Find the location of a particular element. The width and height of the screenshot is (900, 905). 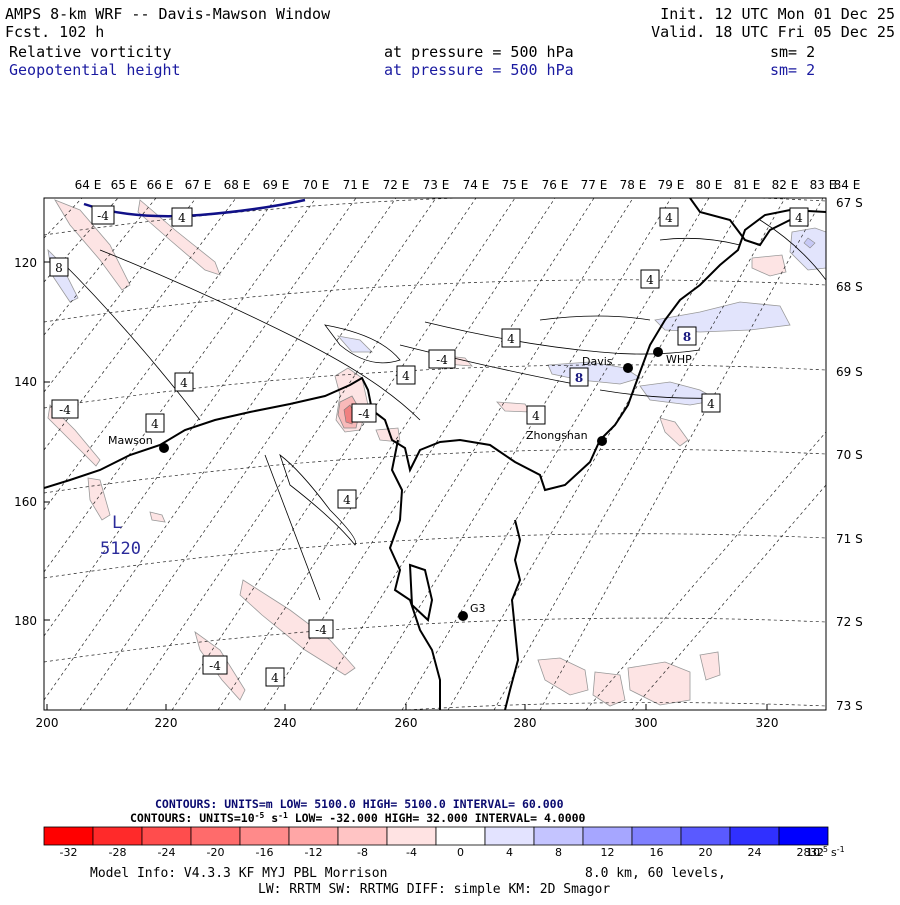

station-mawson-marker is located at coordinates (164, 448).